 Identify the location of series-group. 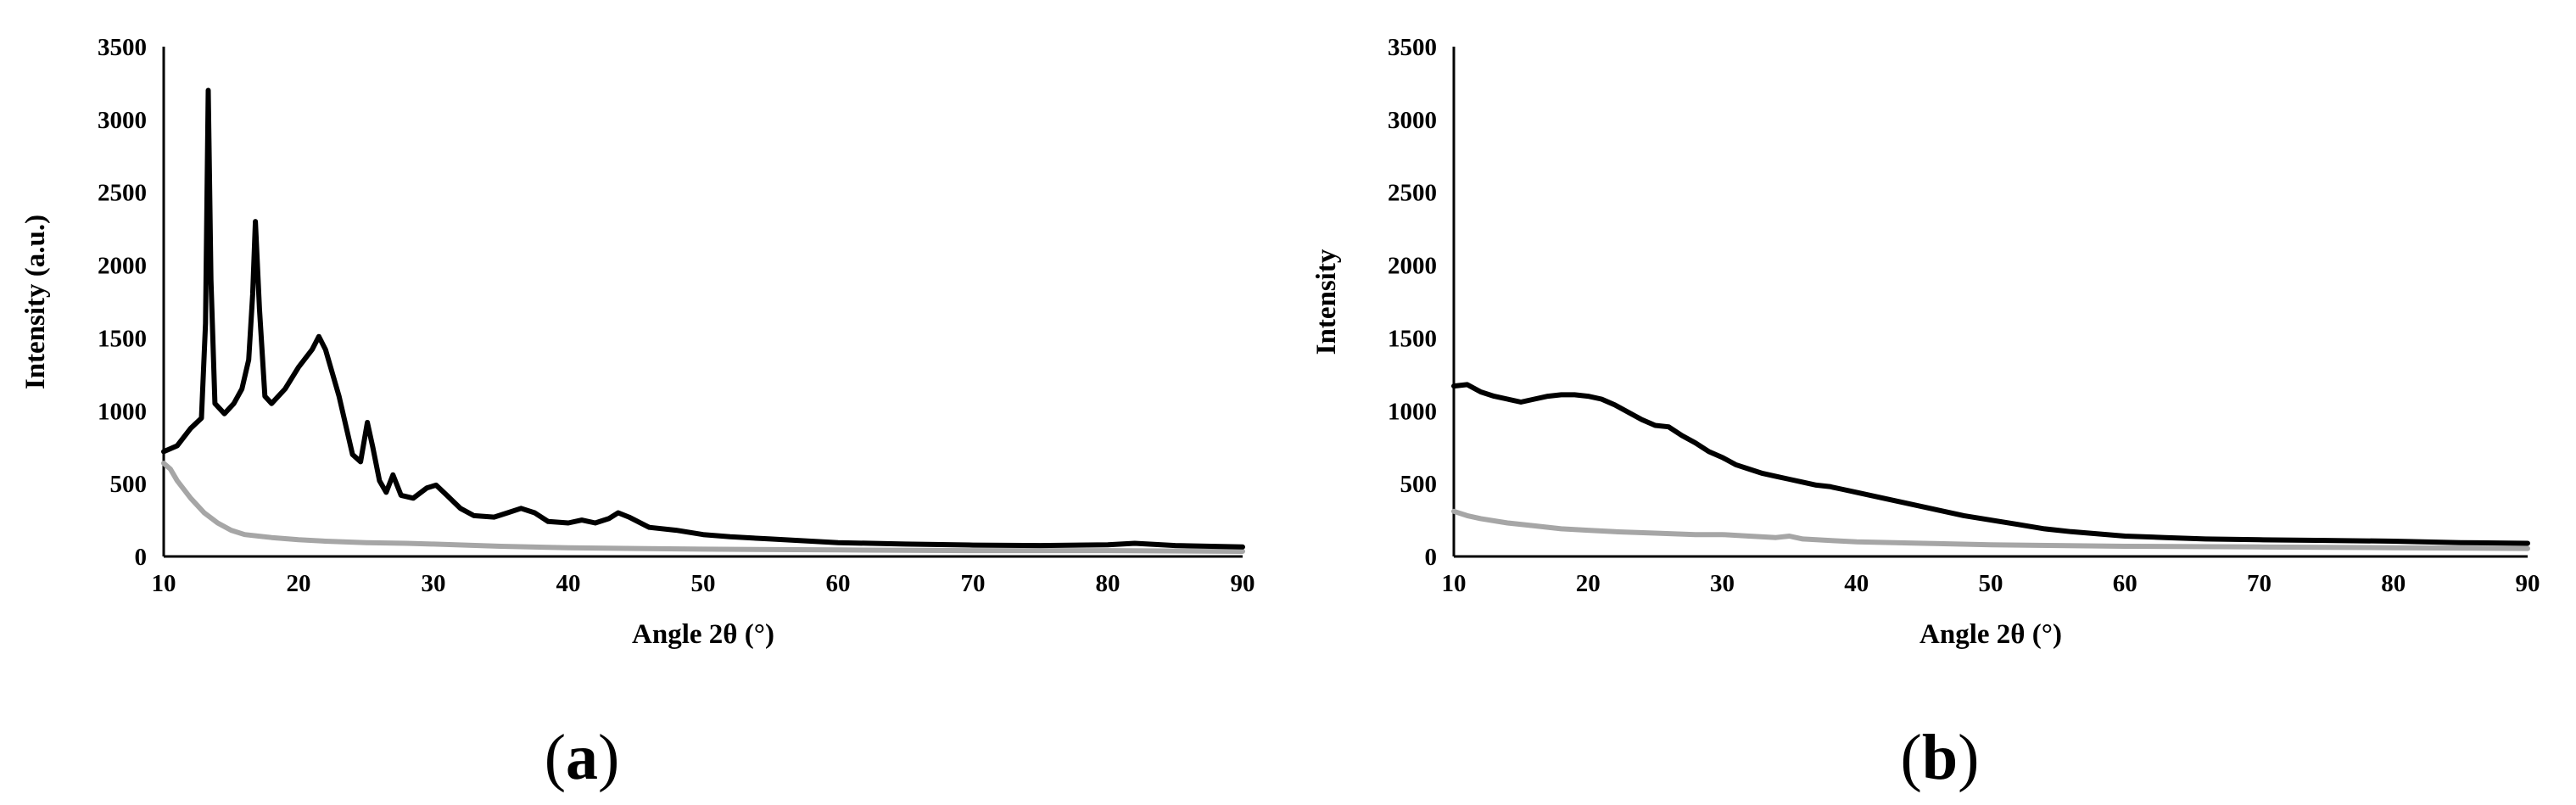
(1990, 466).